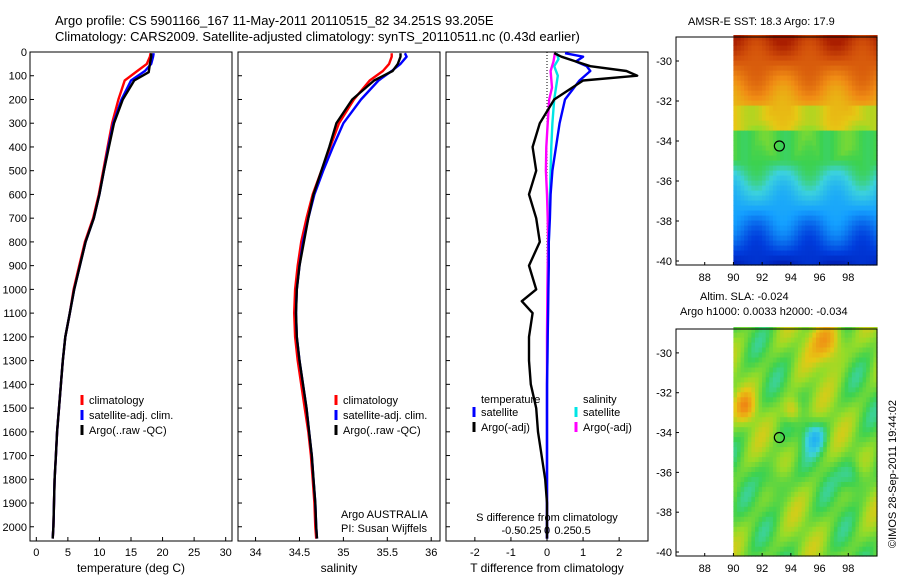 This screenshot has height=580, width=900. What do you see at coordinates (764, 312) in the screenshot?
I see `sla-map-title-2: Argo h1000: 0.0033 h2000: -0.034` at bounding box center [764, 312].